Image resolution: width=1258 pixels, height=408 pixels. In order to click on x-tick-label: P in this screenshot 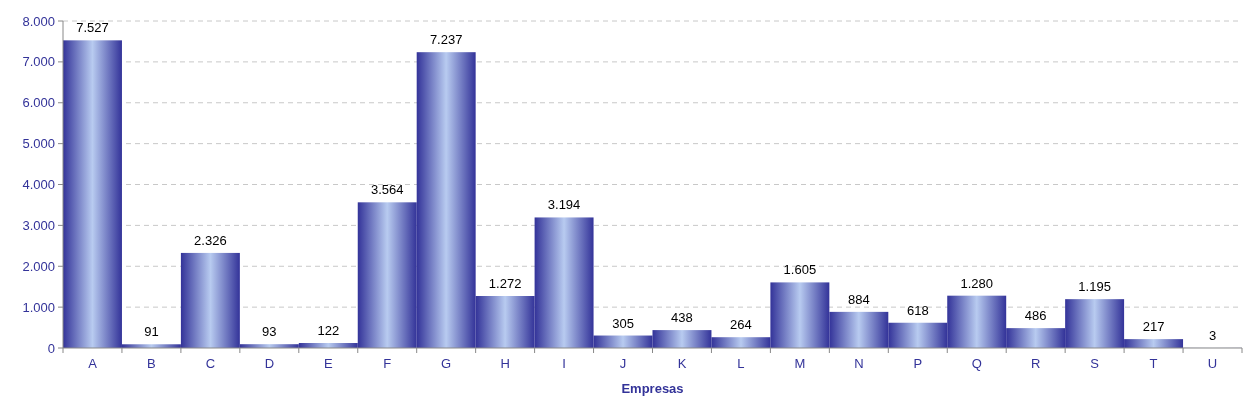, I will do `click(918, 363)`.